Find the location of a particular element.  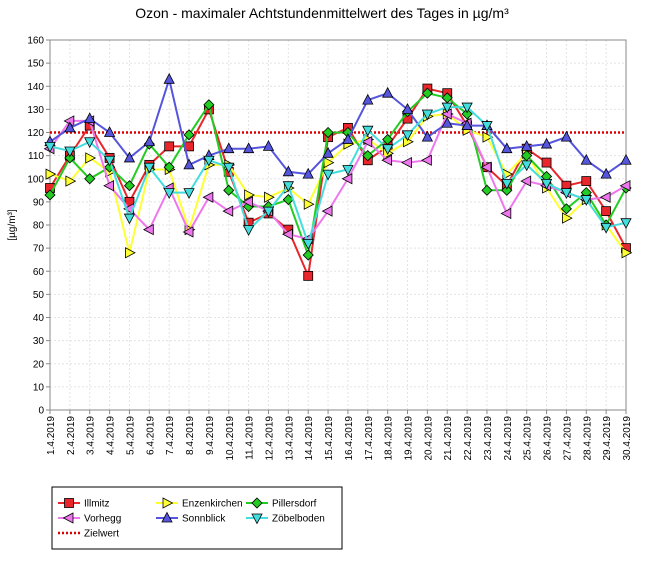

legend-entry-enzenkirchen: Enzenkirchen is located at coordinates (199, 503).